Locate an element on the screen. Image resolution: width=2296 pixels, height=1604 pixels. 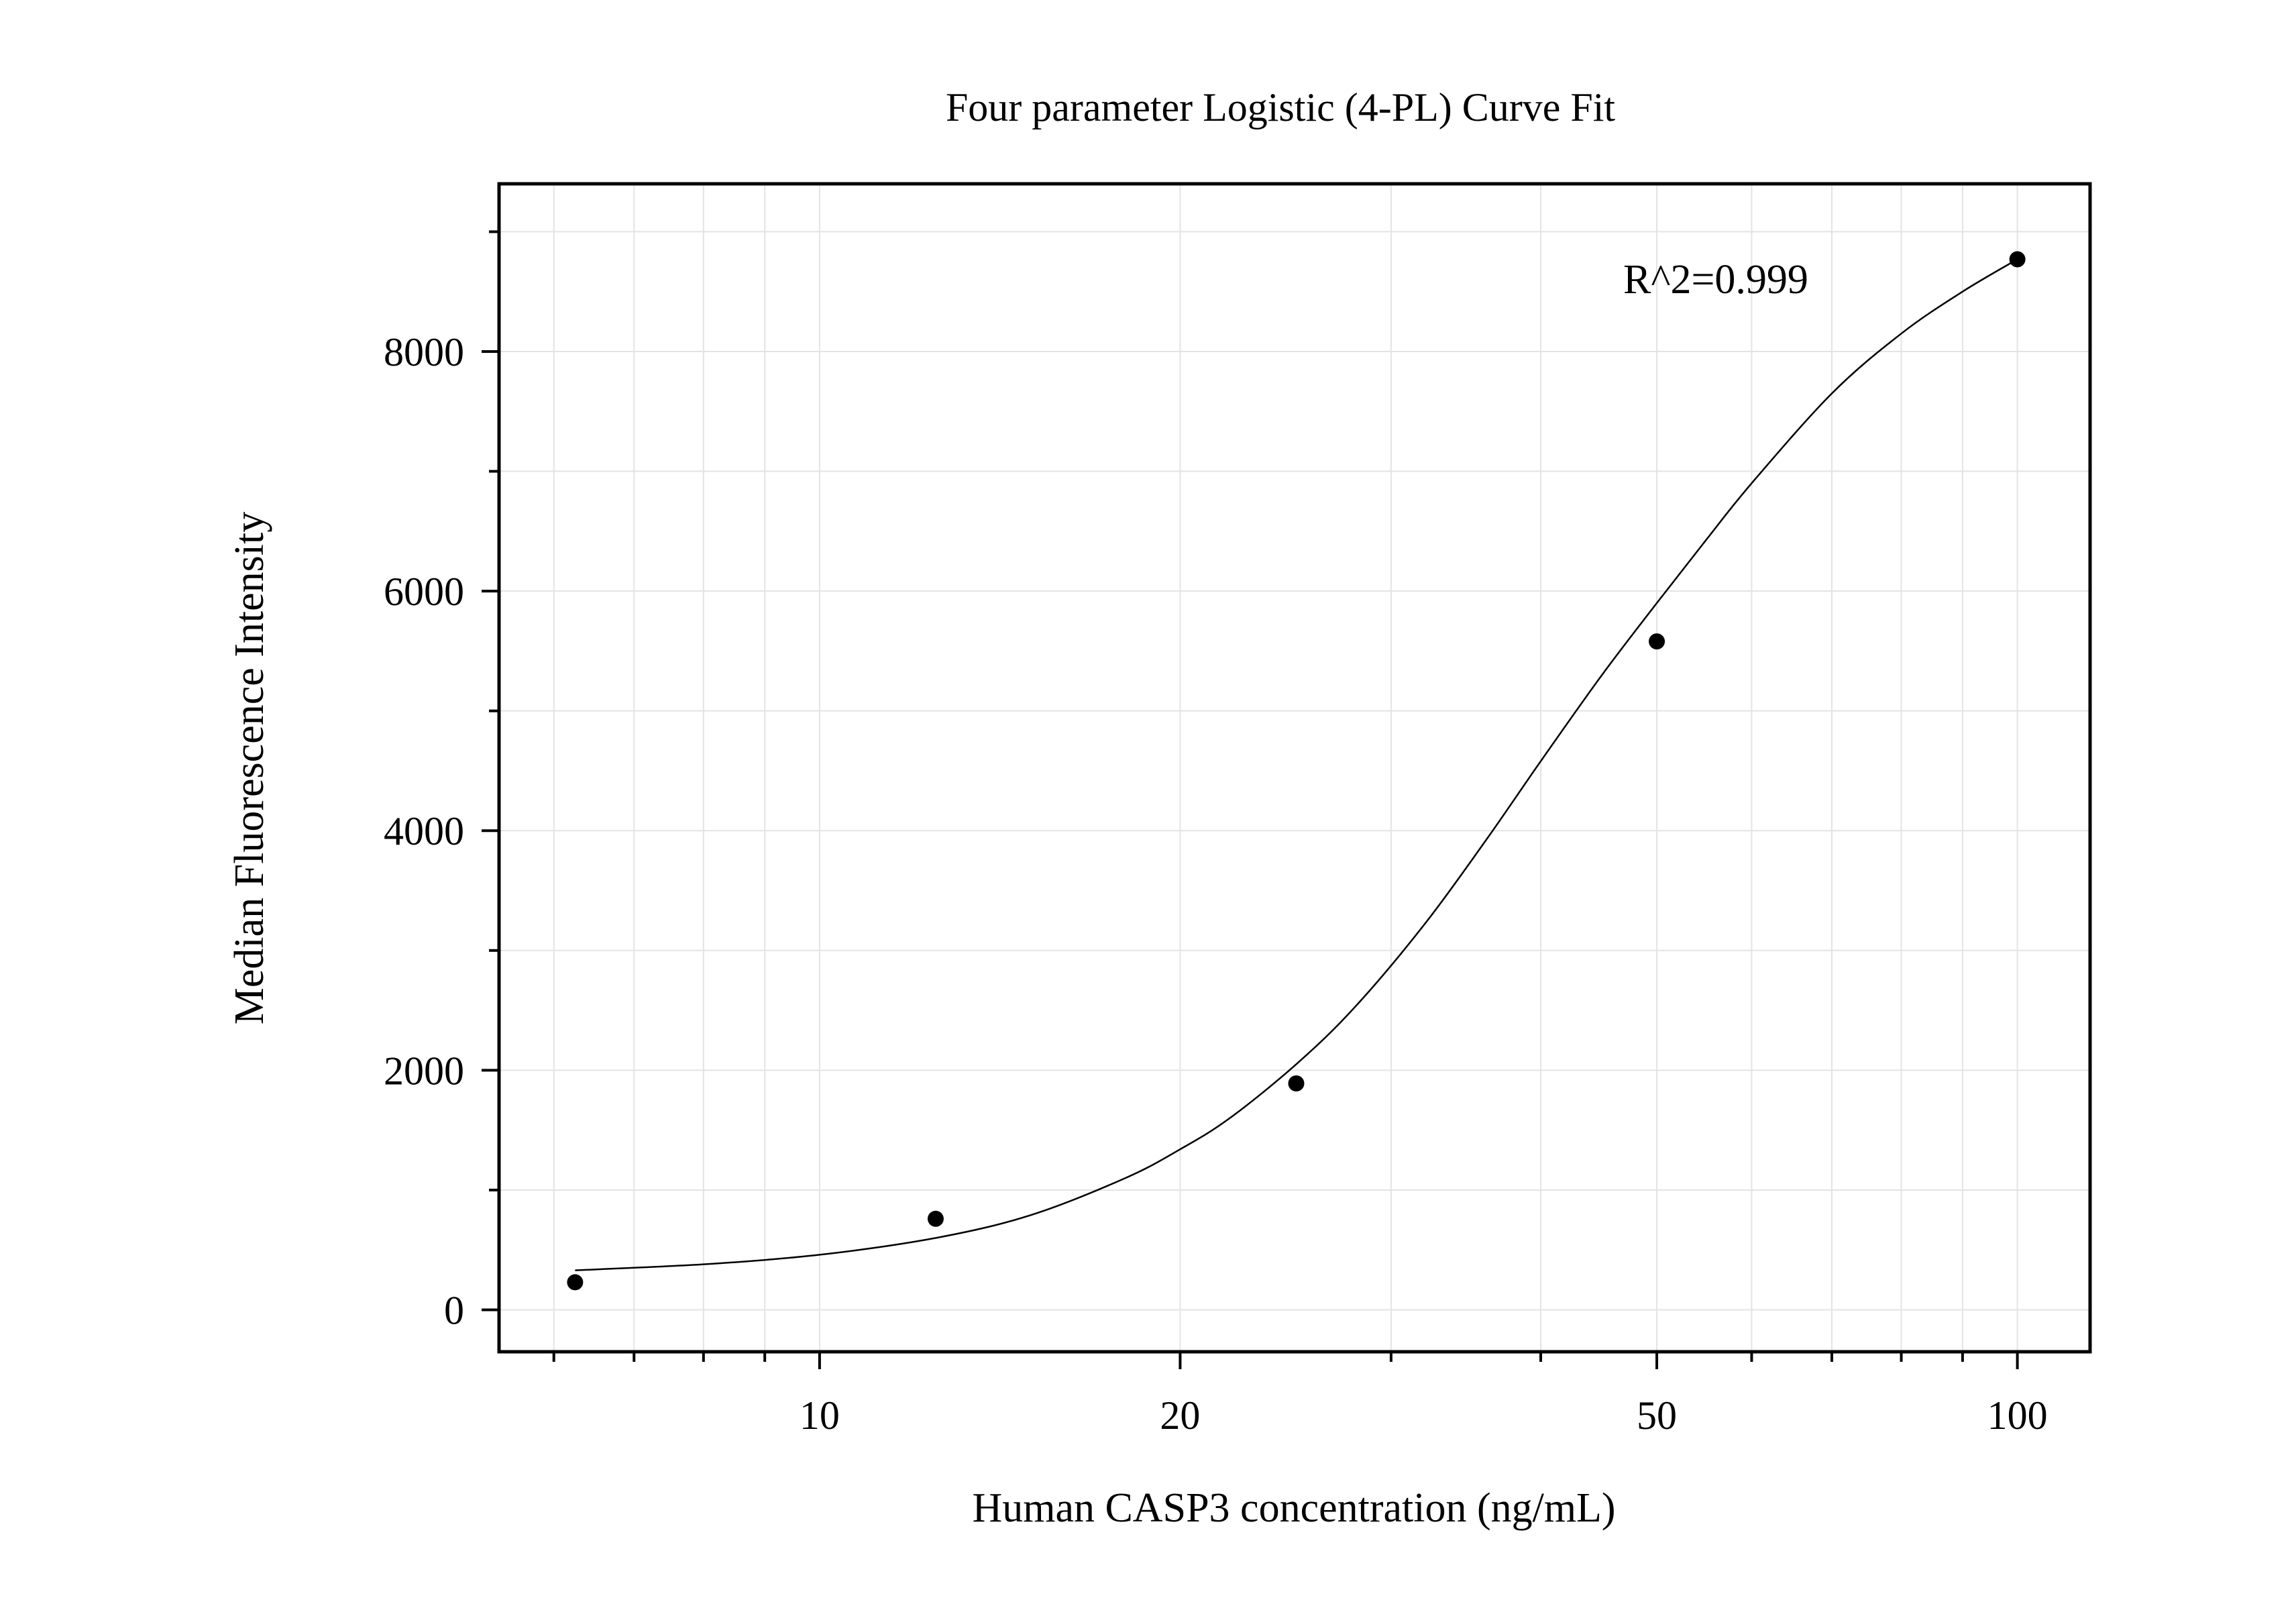
x-tick-labels: 10 20 50 100 is located at coordinates (1424, 1415).